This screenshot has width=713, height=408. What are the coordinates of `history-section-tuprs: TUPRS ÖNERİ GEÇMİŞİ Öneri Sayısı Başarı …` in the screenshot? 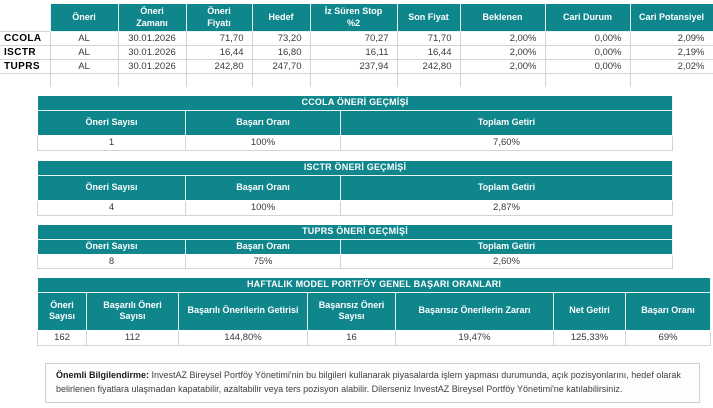 It's located at (355, 246).